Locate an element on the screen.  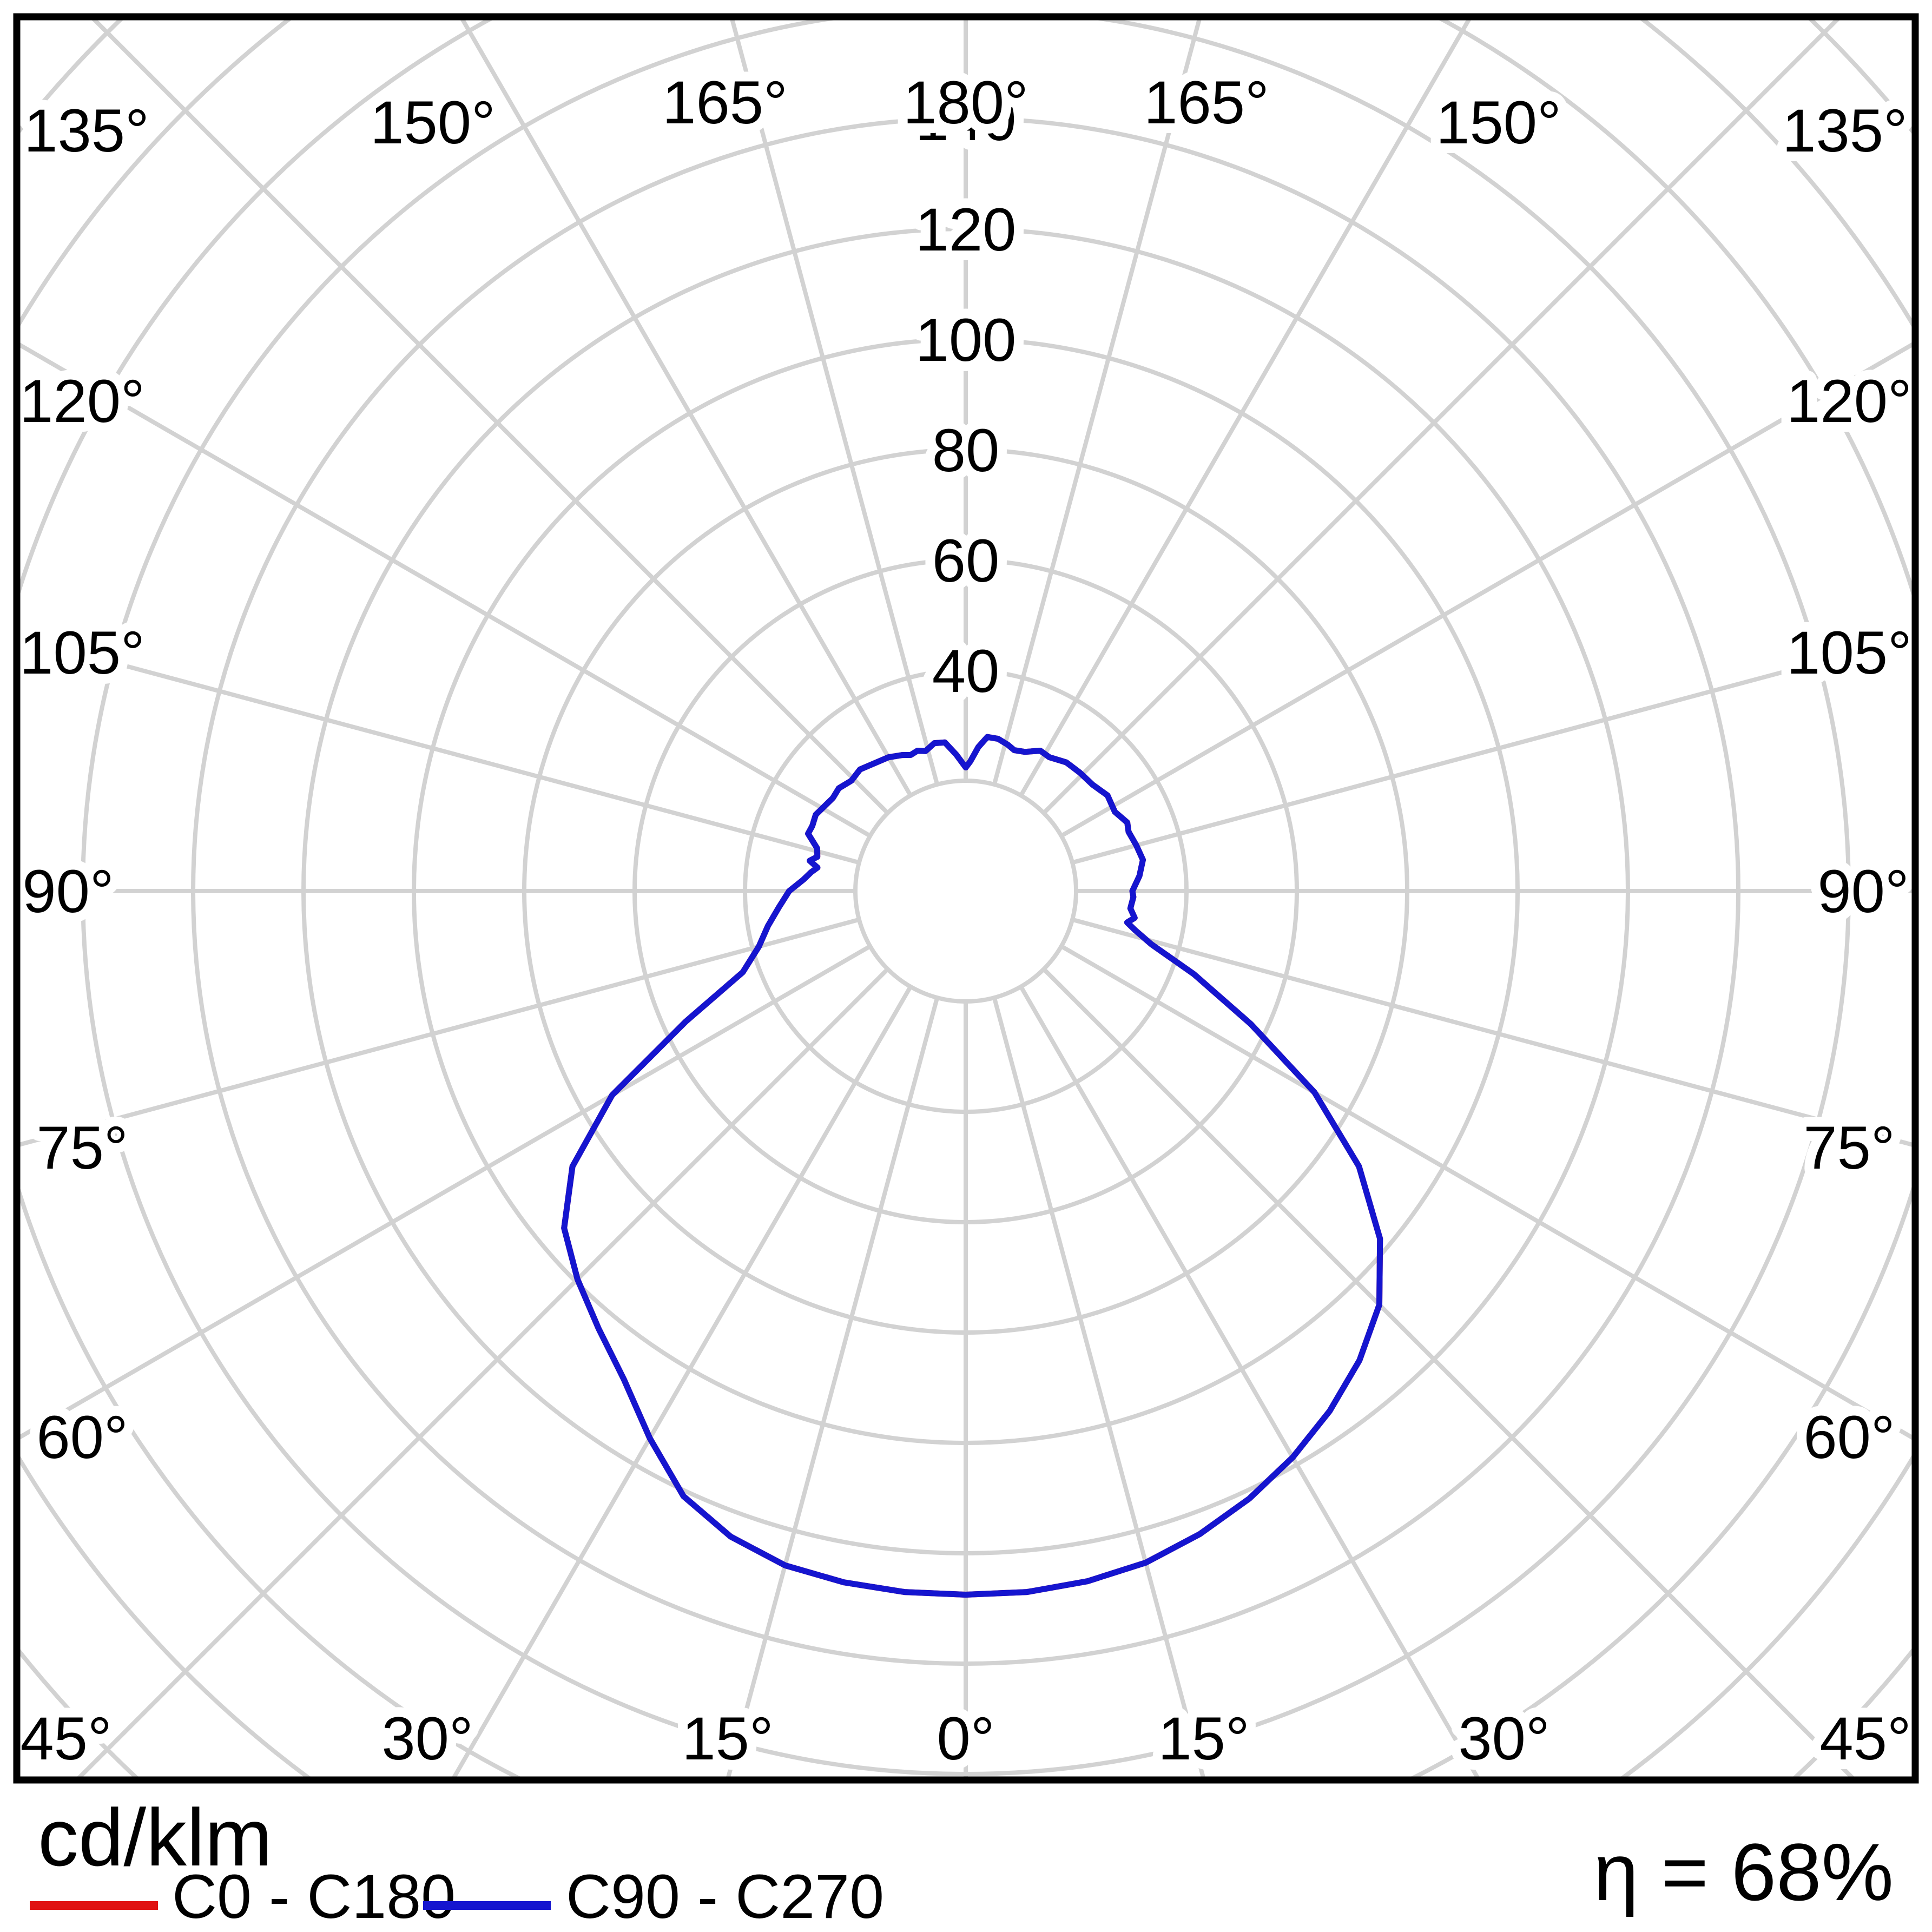
angle-tick-label: 180° is located at coordinates (965, 102).